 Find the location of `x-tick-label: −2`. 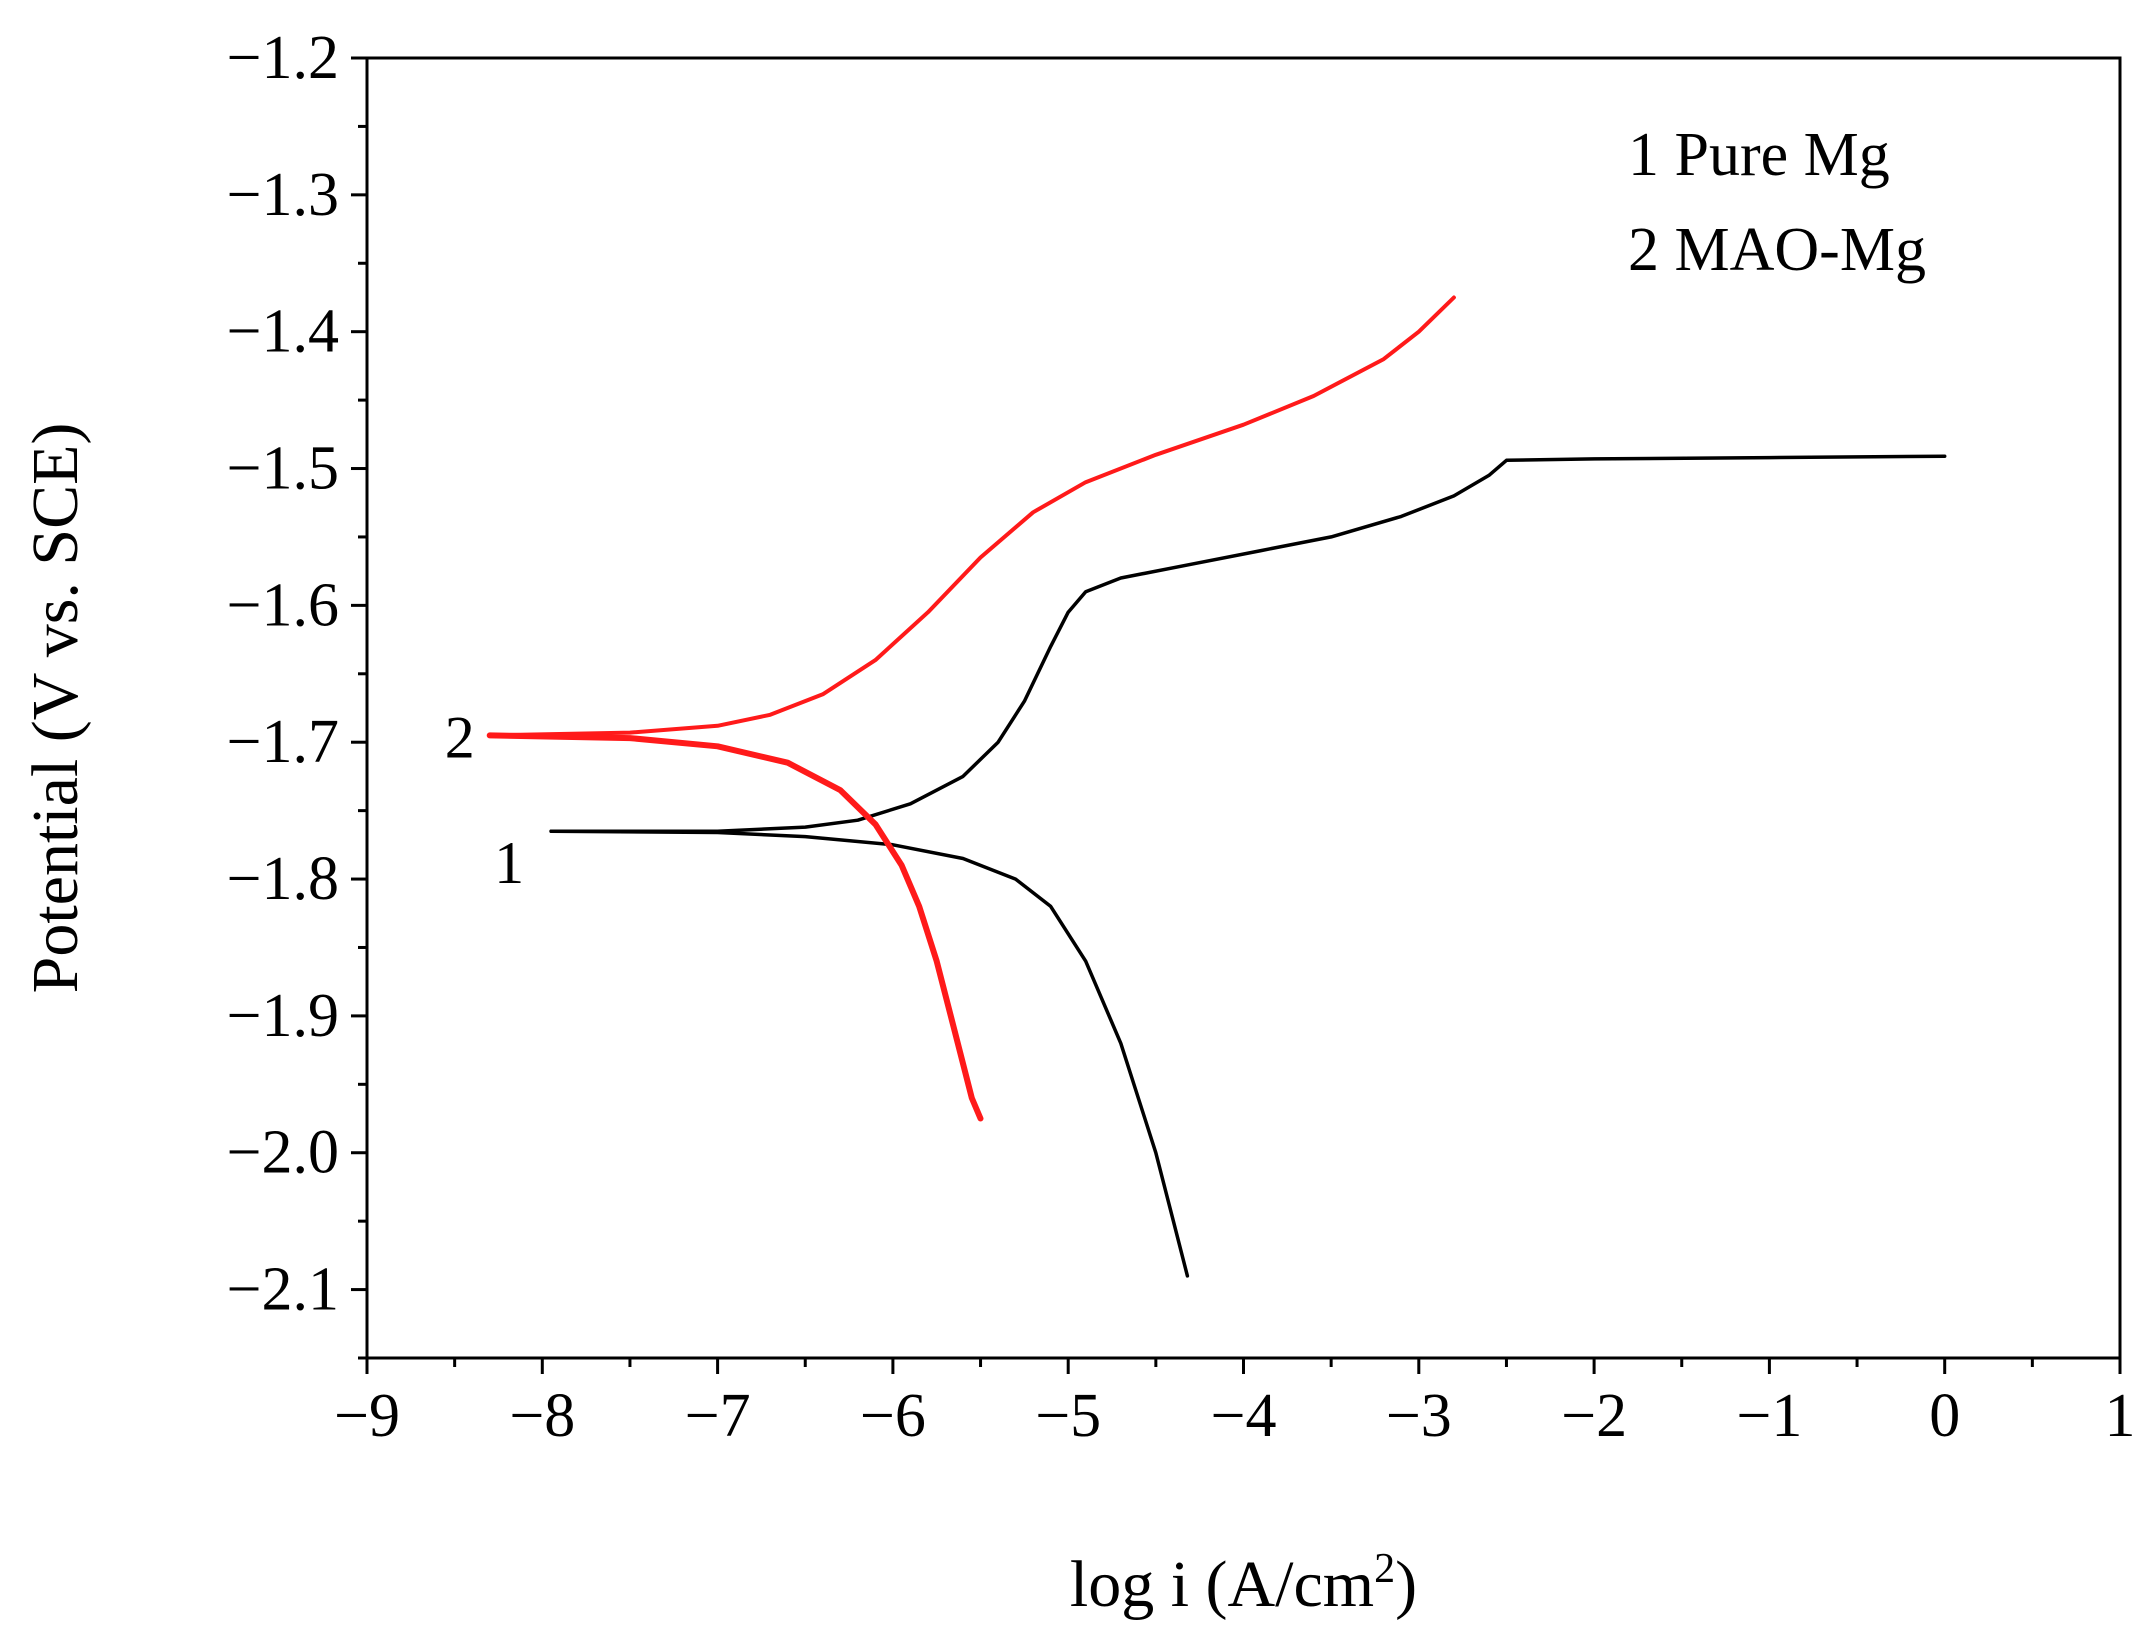

x-tick-label: −2 is located at coordinates (1594, 1416).